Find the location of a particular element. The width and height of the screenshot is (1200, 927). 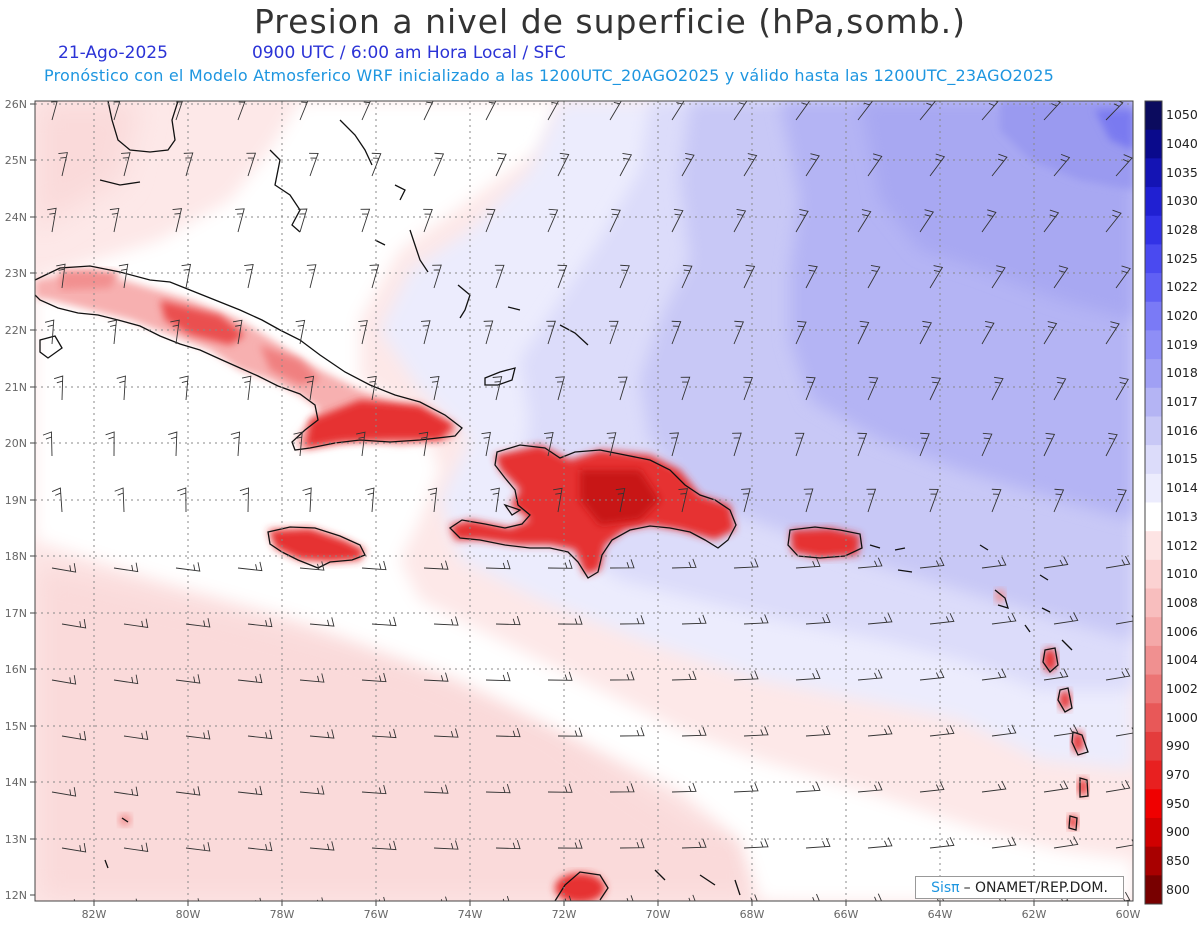

lon-label: 72W is located at coordinates (564, 914).